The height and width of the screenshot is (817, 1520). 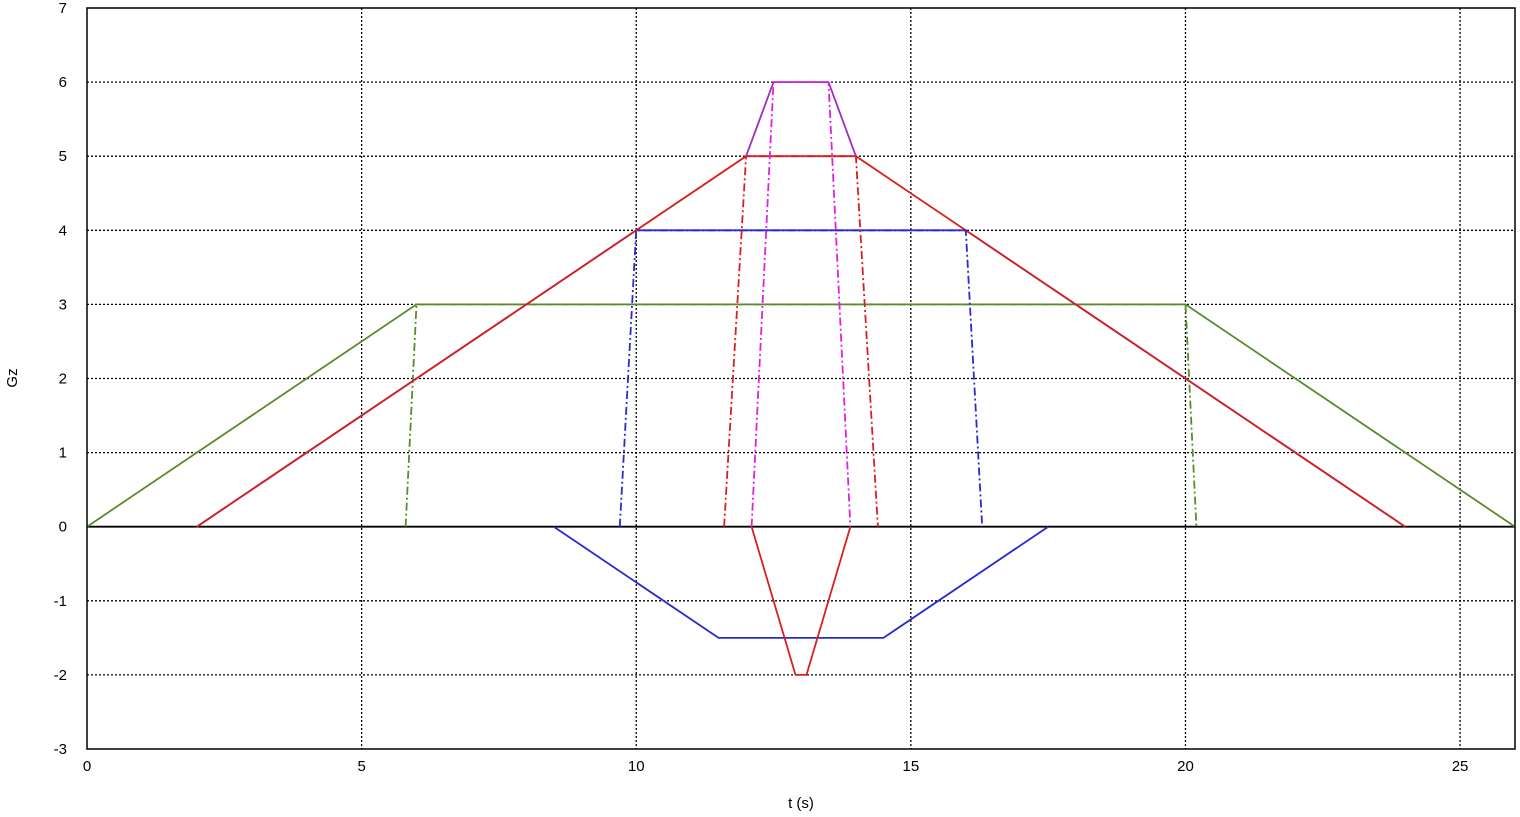 What do you see at coordinates (63, 304) in the screenshot?
I see `y-tick-label: 3` at bounding box center [63, 304].